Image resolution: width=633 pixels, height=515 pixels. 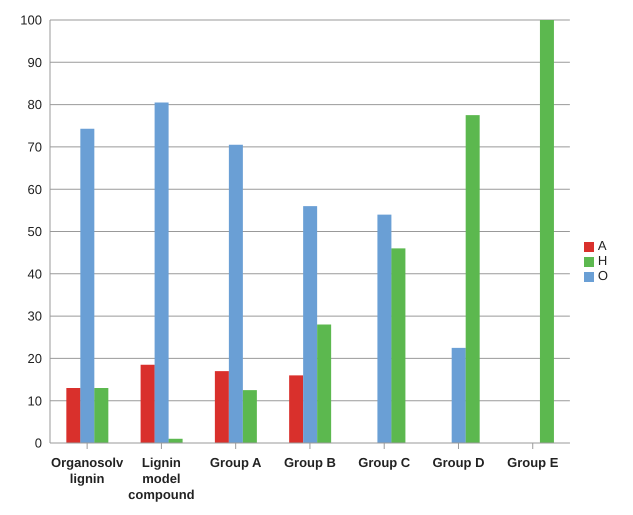 What do you see at coordinates (602, 245) in the screenshot?
I see `legend-label: A` at bounding box center [602, 245].